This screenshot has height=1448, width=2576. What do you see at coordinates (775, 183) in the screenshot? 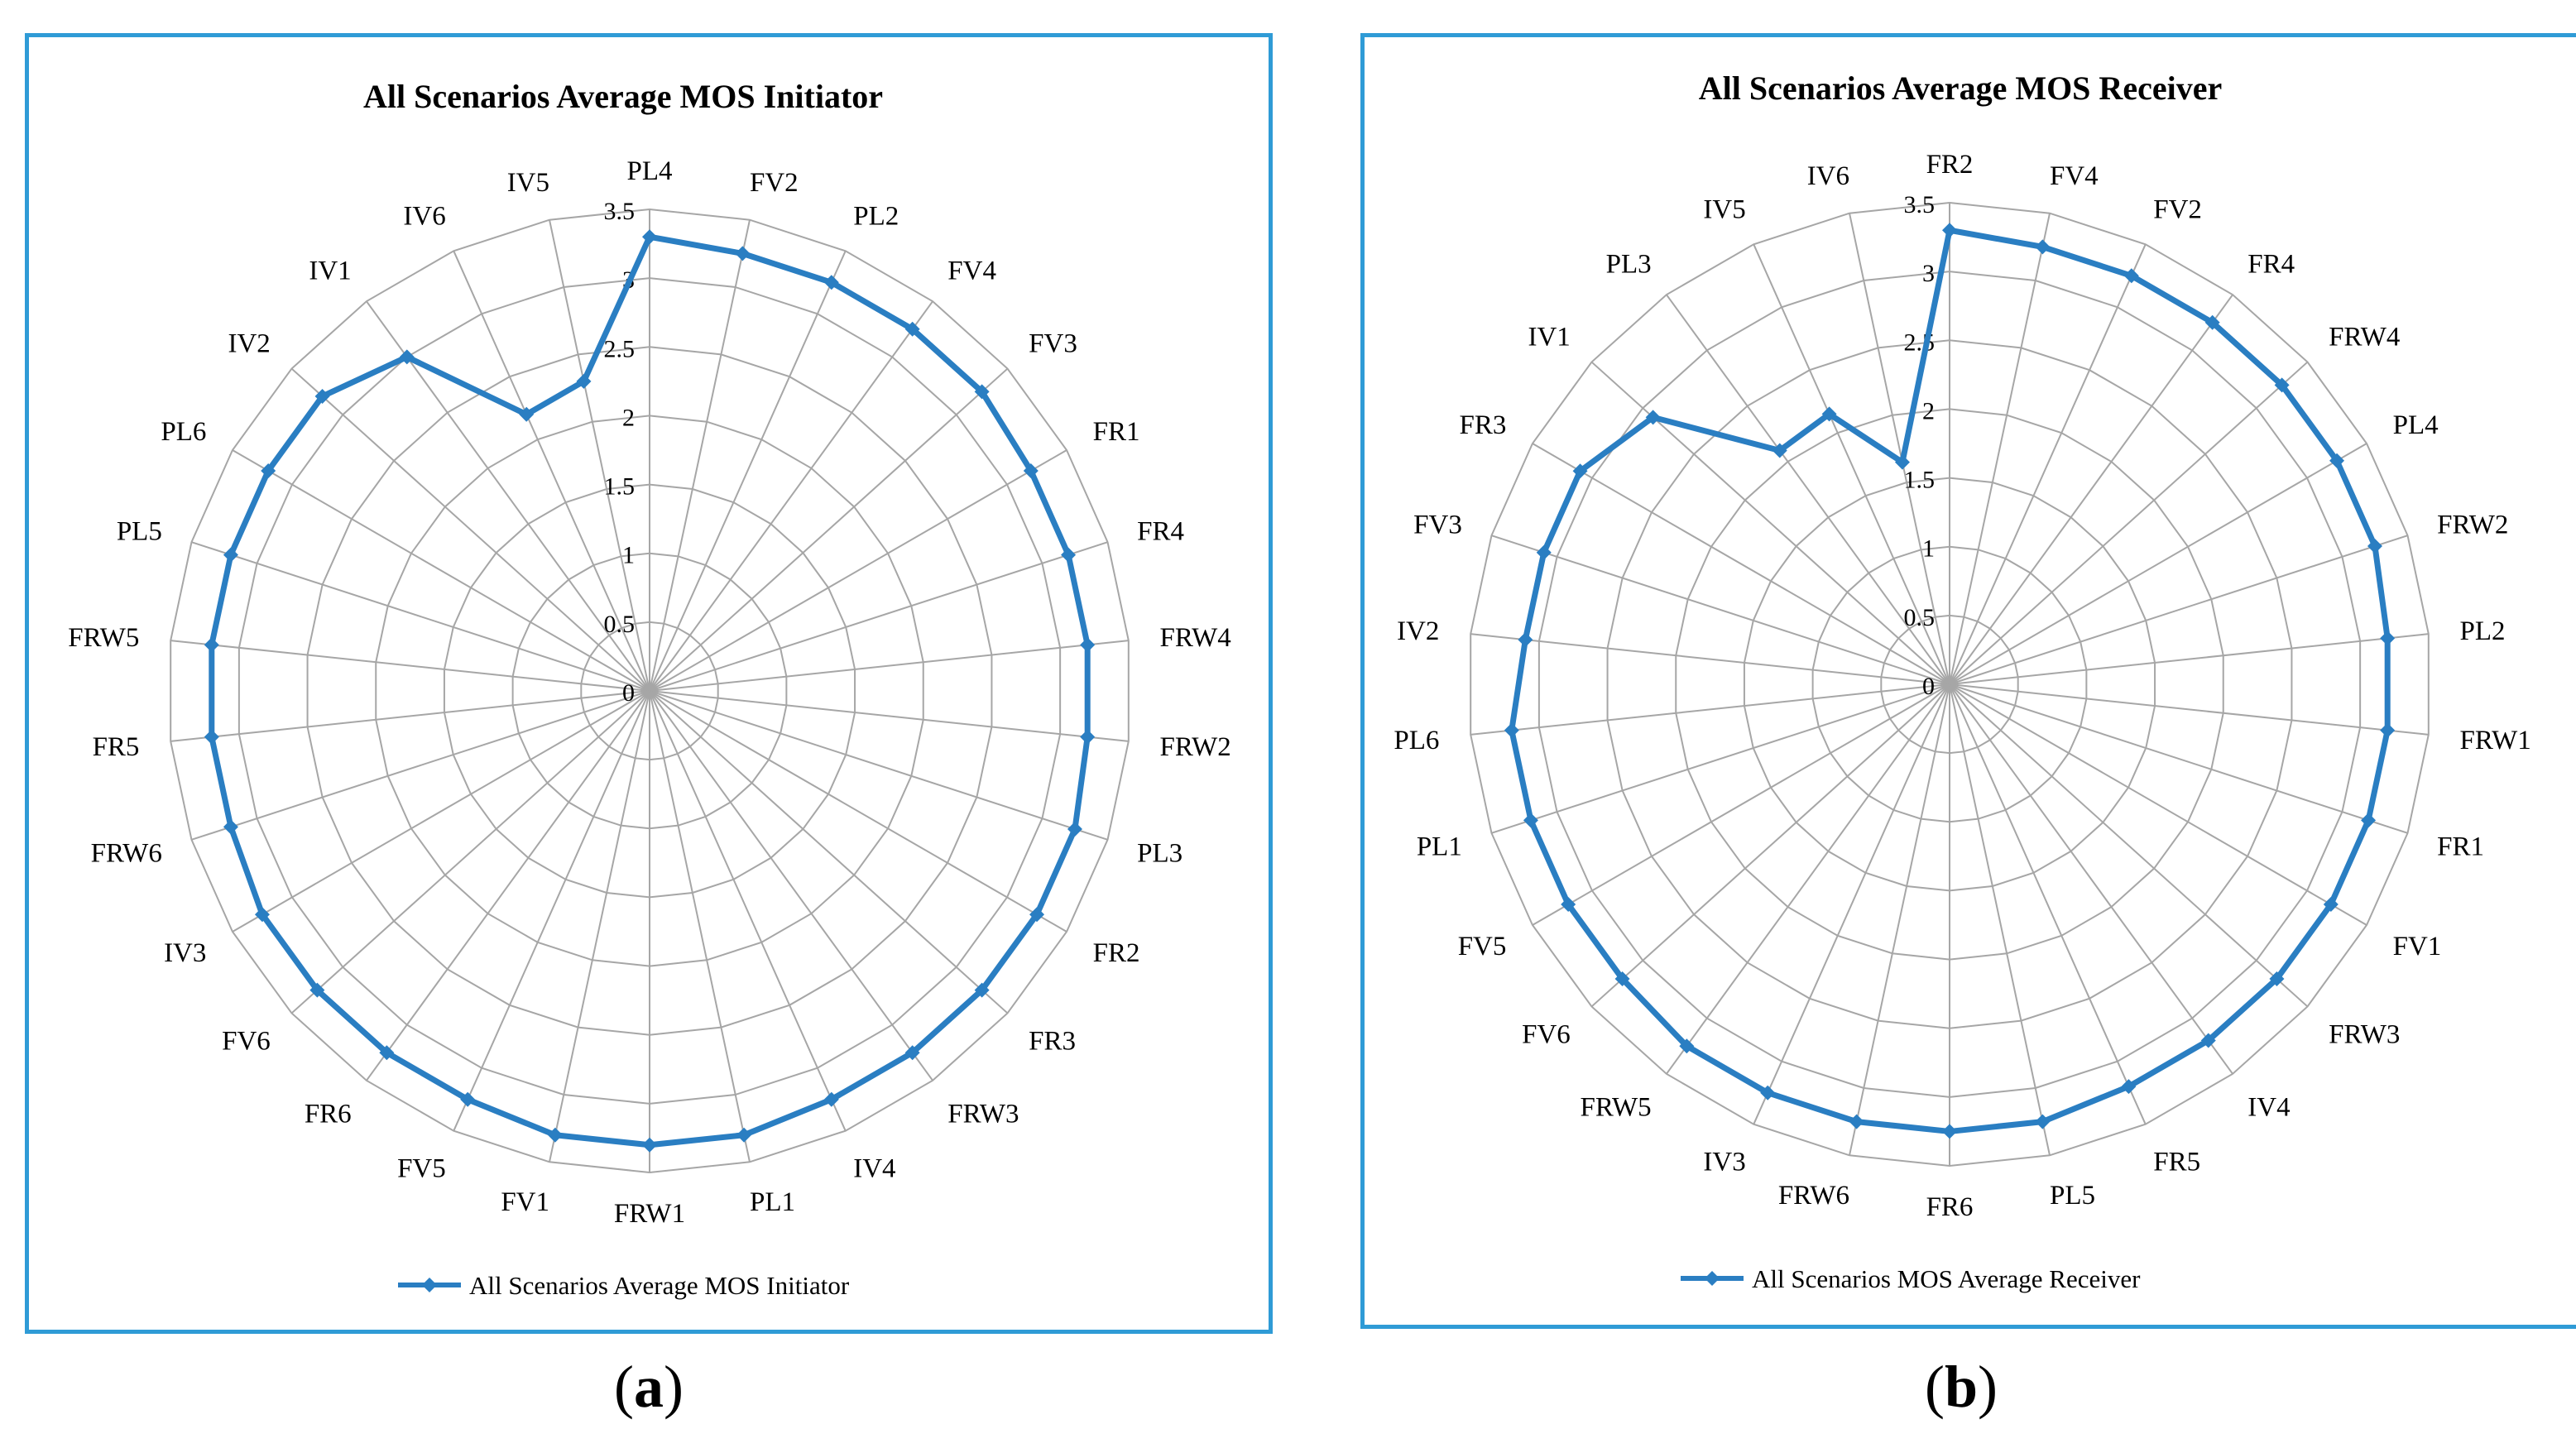
I see `category-label: FV2` at bounding box center [775, 183].